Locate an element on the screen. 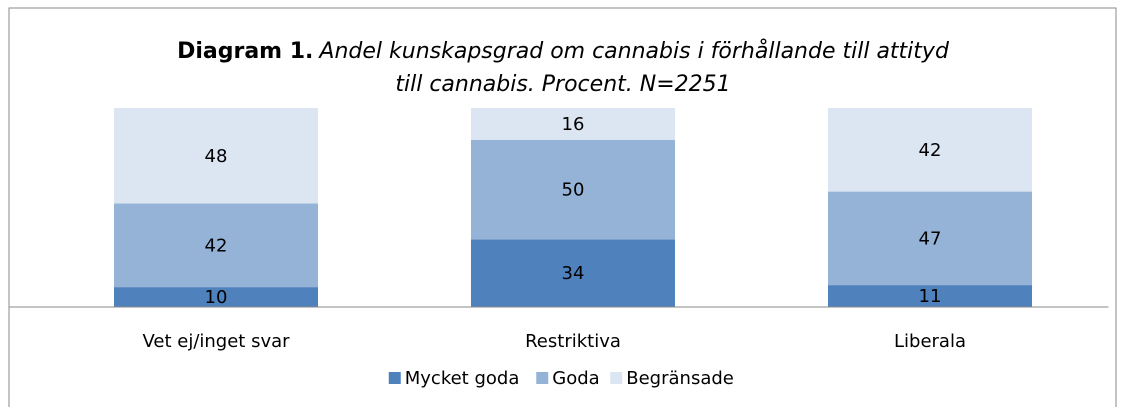  x-tick-label: Restriktiva is located at coordinates (573, 341).